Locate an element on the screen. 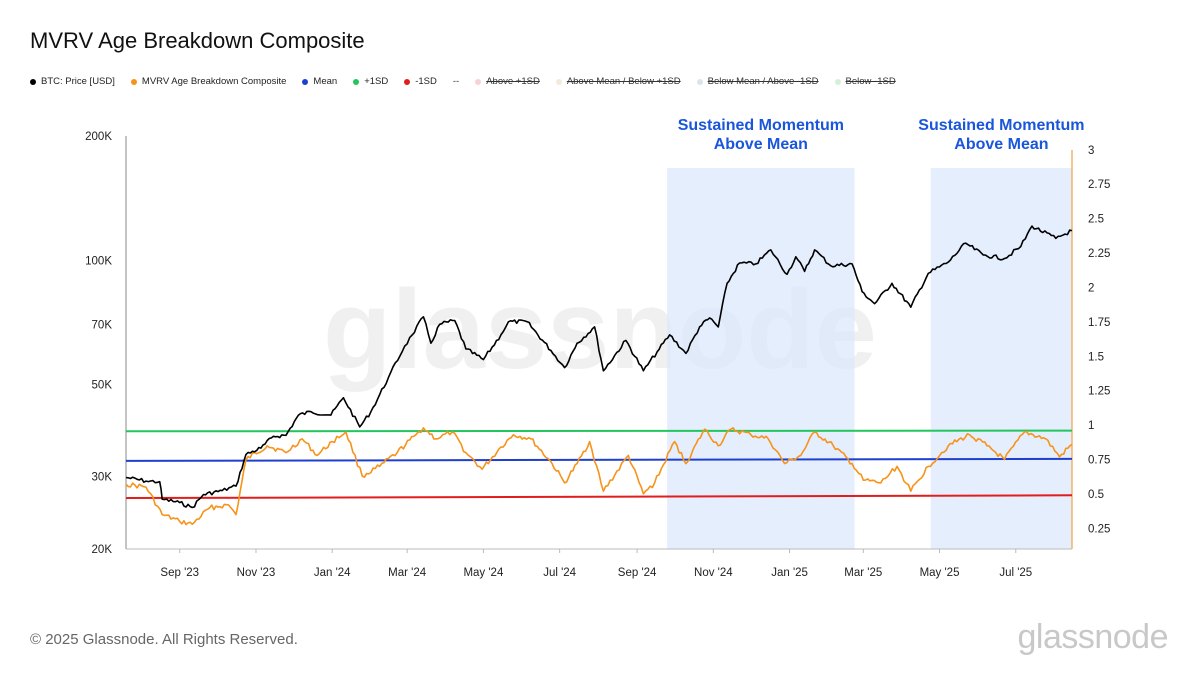  legend-item: Below -1SD is located at coordinates (865, 81).